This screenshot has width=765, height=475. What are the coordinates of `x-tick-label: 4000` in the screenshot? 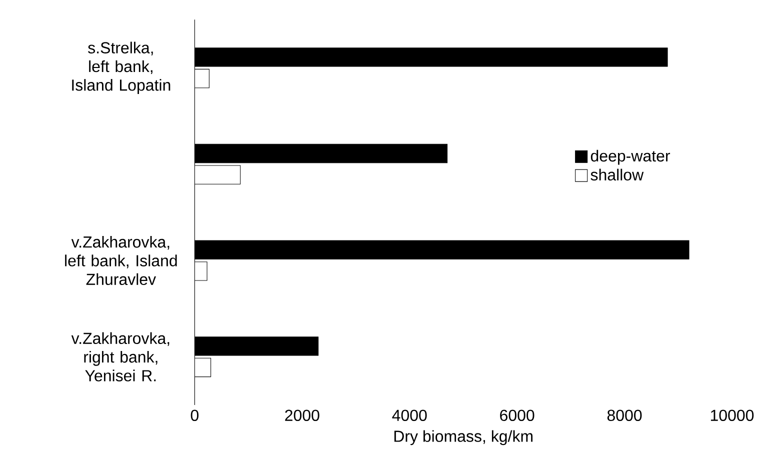 It's located at (409, 416).